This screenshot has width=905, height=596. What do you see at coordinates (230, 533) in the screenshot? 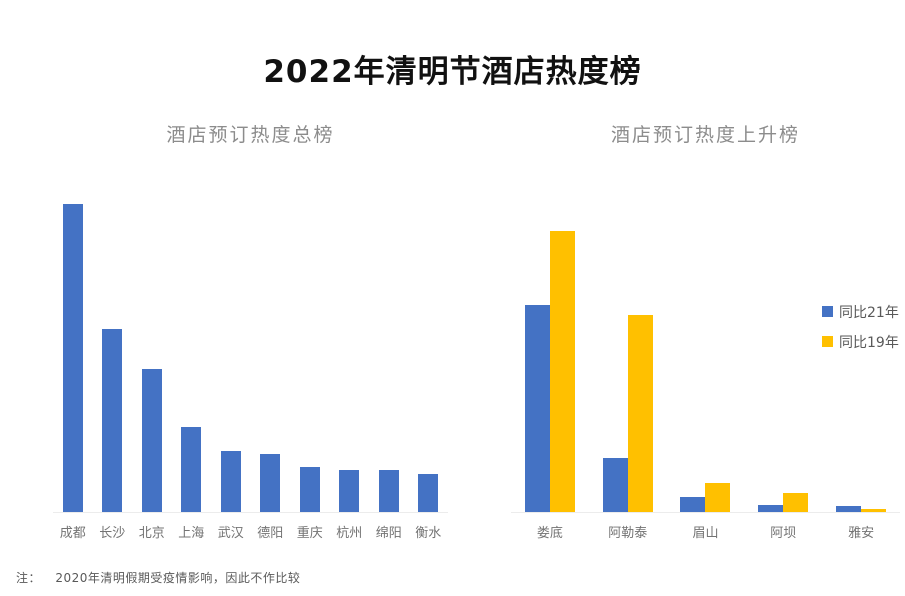
I see `axis-label: 武汉` at bounding box center [230, 533].